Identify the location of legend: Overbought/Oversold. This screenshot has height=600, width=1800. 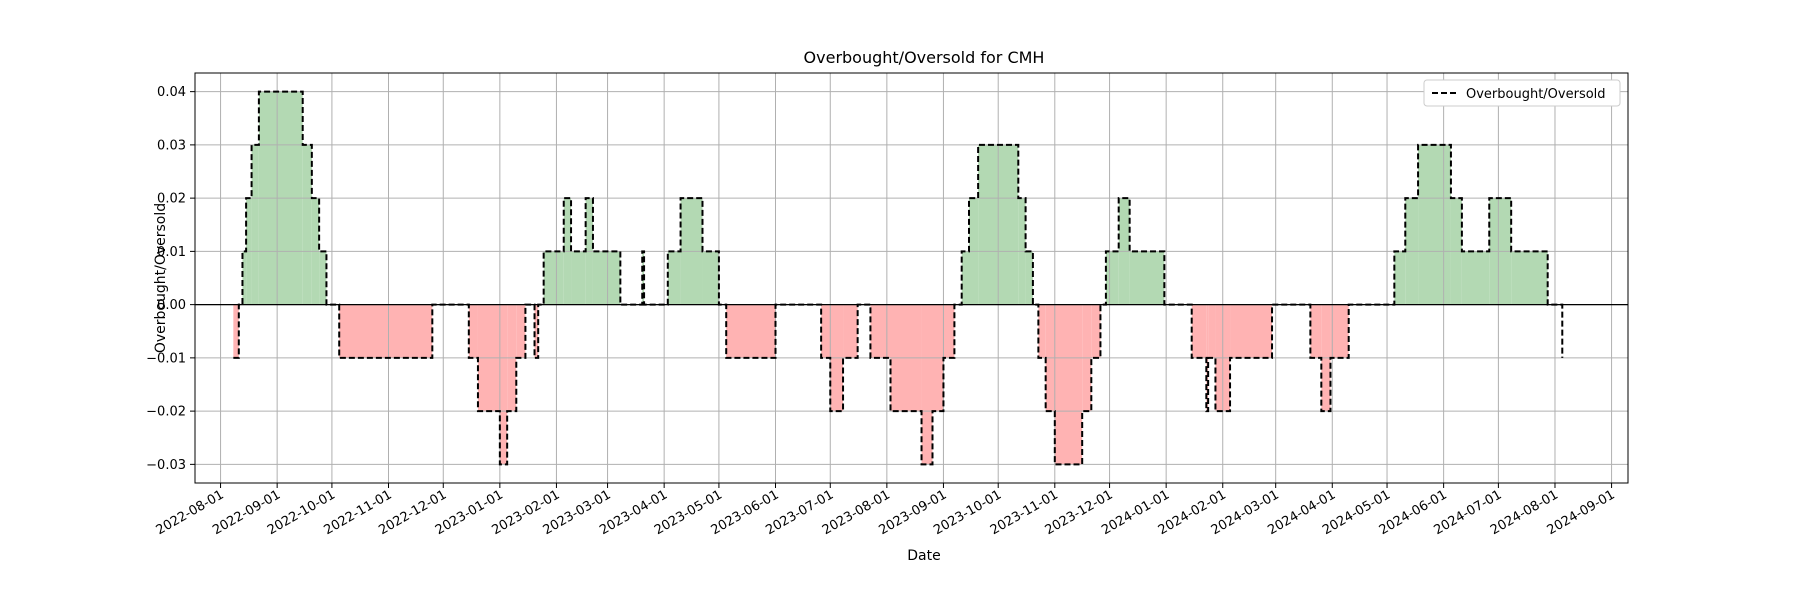
(1522, 93).